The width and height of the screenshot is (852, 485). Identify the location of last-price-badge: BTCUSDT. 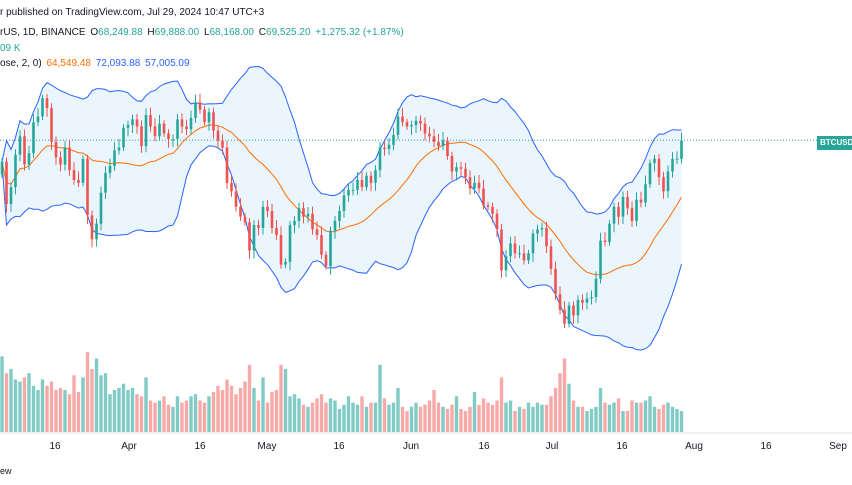
(834, 143).